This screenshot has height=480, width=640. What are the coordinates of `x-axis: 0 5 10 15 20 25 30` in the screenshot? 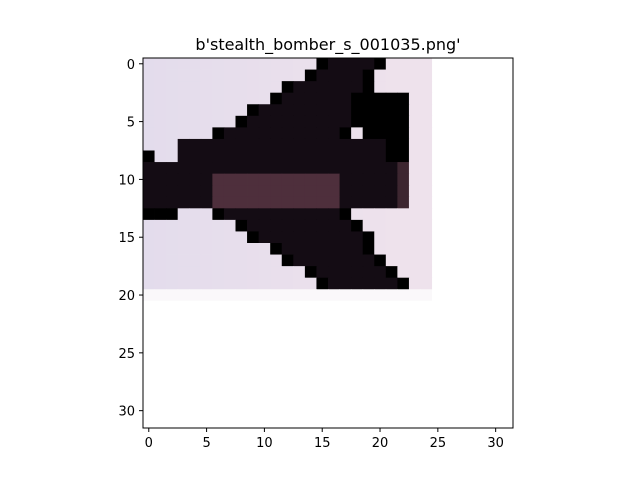 It's located at (324, 439).